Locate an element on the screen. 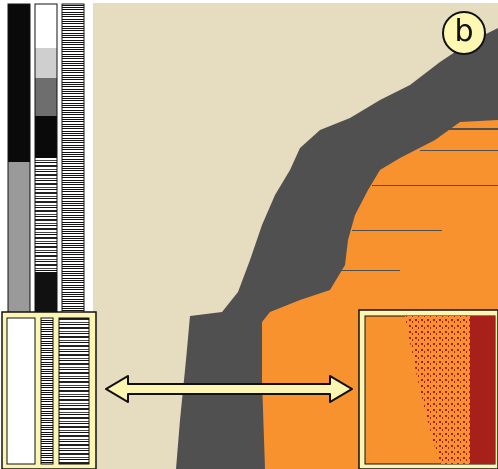  ragged-edge-marks is located at coordinates (419, 199).